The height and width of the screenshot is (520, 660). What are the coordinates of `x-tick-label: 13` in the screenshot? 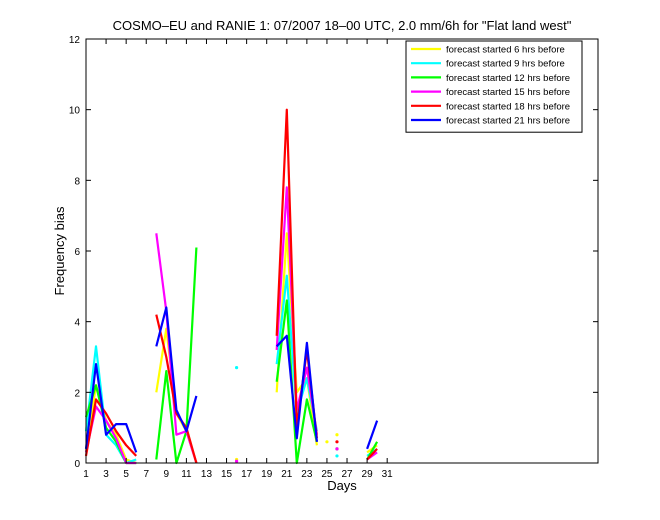 It's located at (207, 474).